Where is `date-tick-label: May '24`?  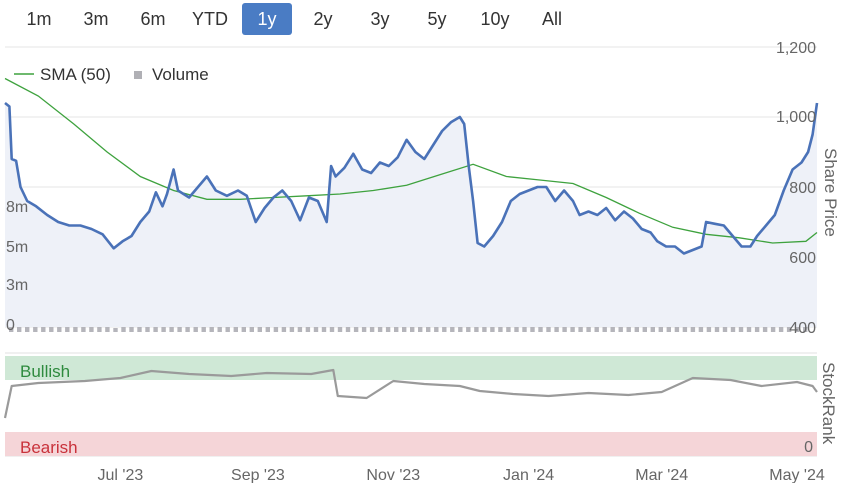 date-tick-label: May '24 is located at coordinates (797, 475).